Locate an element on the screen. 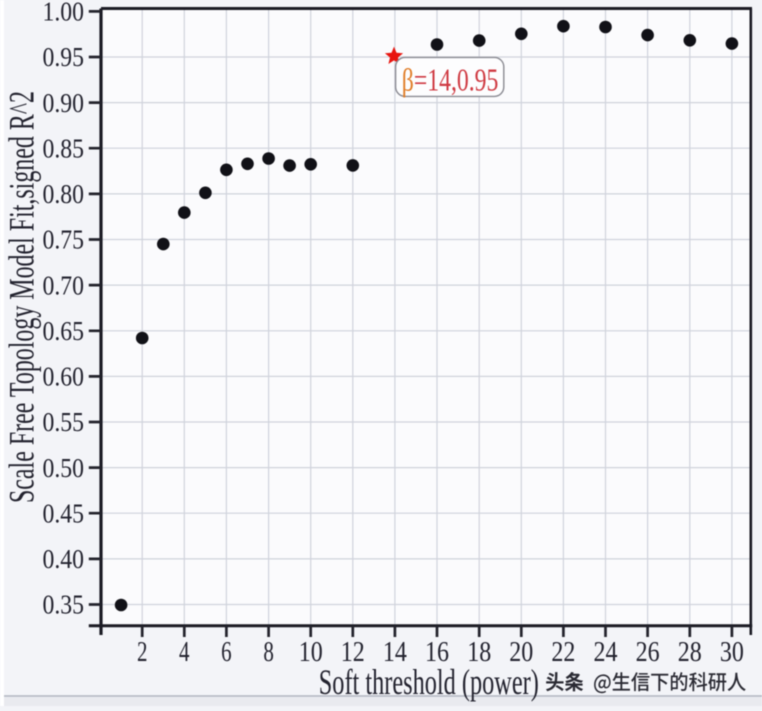  svg-text: 1.00 is located at coordinates (64, 13).